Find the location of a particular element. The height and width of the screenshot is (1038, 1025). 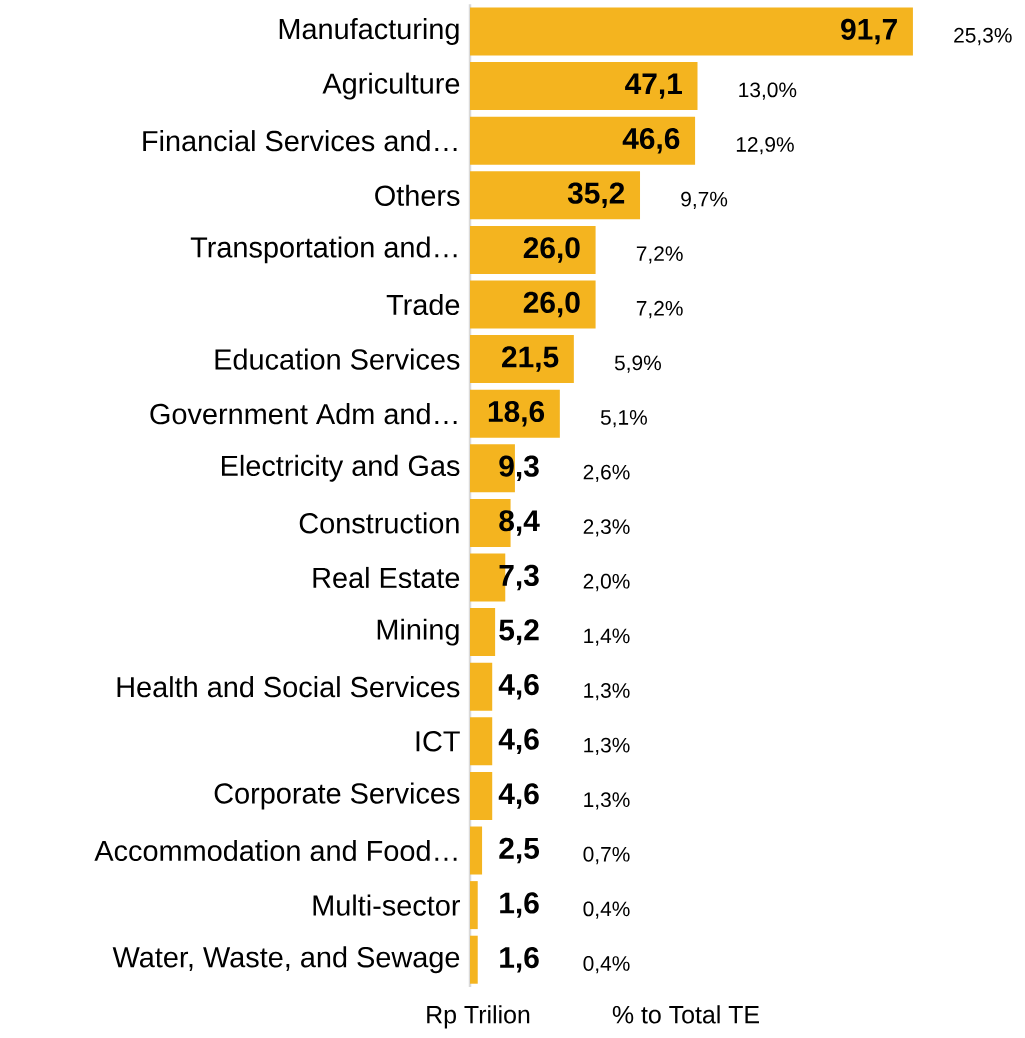

y-tick-label: Real Estate is located at coordinates (386, 577).